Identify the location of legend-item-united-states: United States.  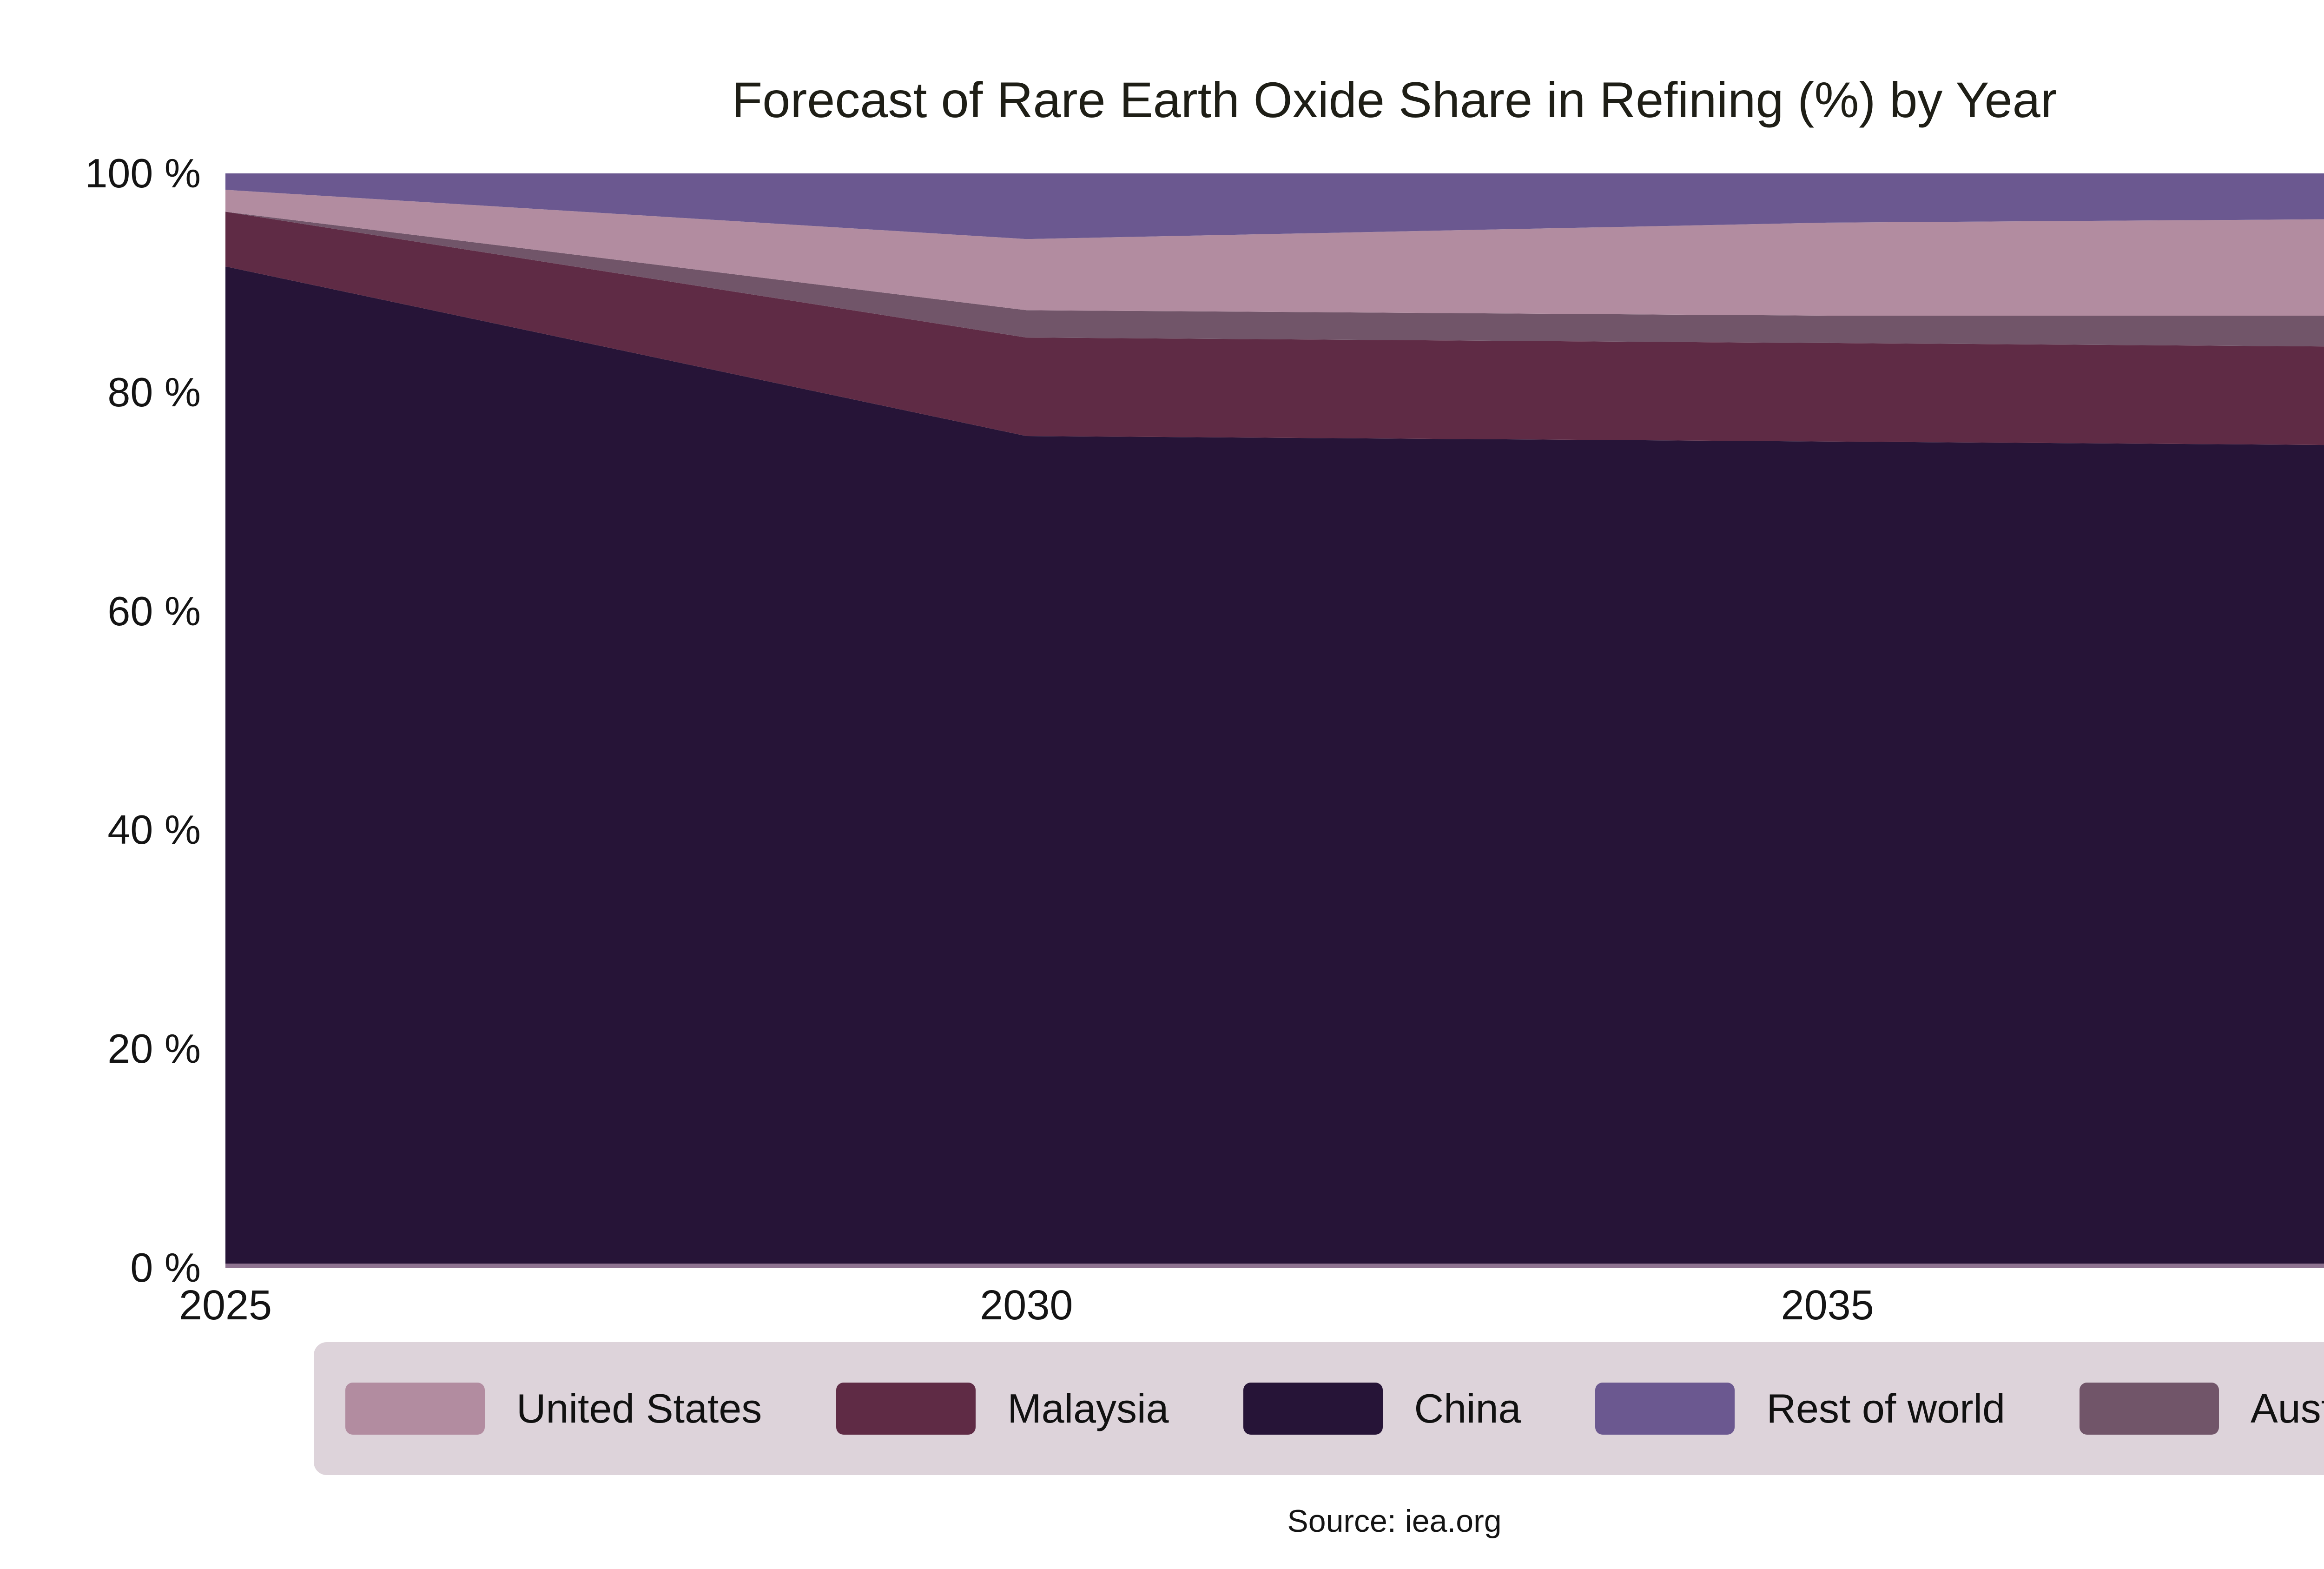
(553, 1409).